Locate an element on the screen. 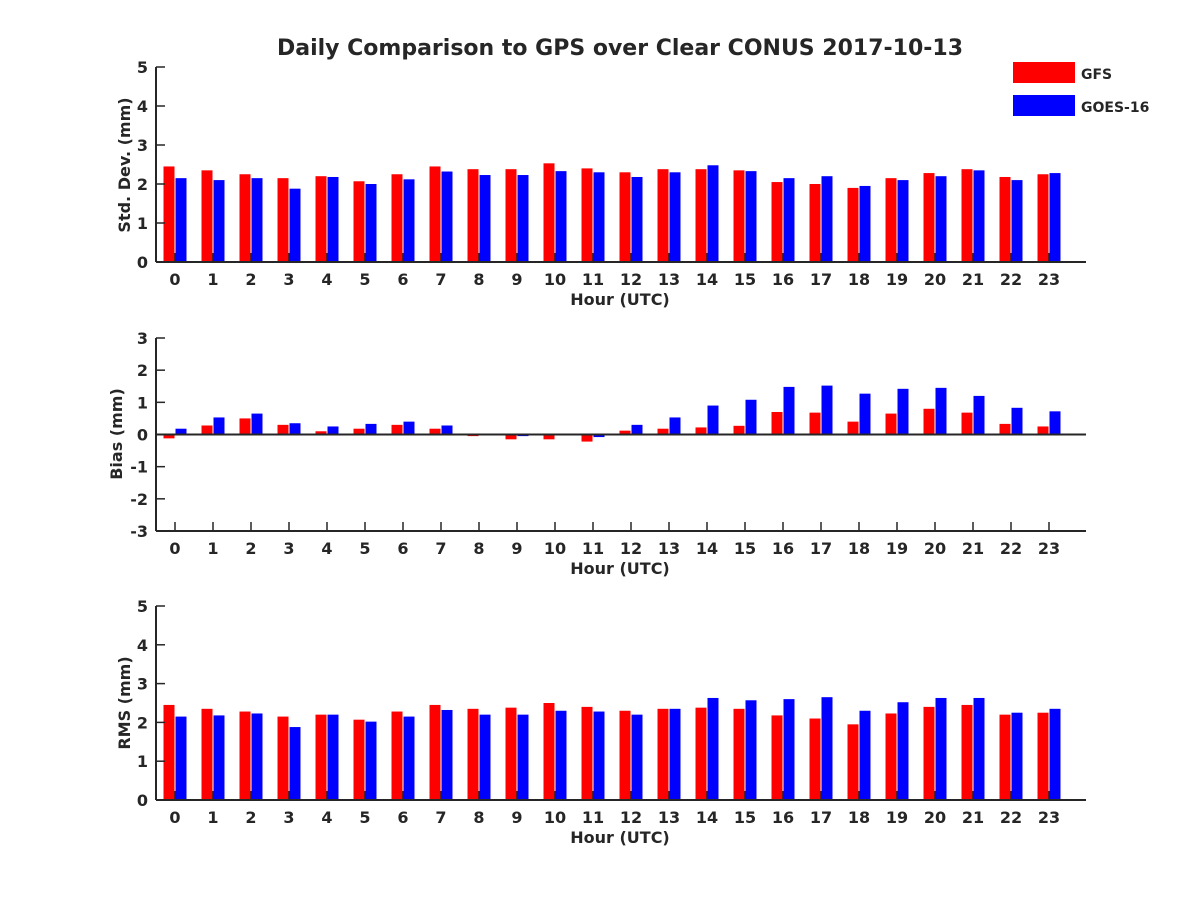  bar-std-goes-16-h0 is located at coordinates (181, 220).